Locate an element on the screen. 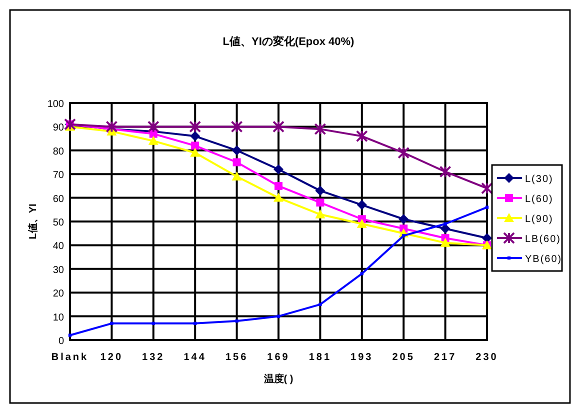  x-tick-label: 169 is located at coordinates (278, 357).